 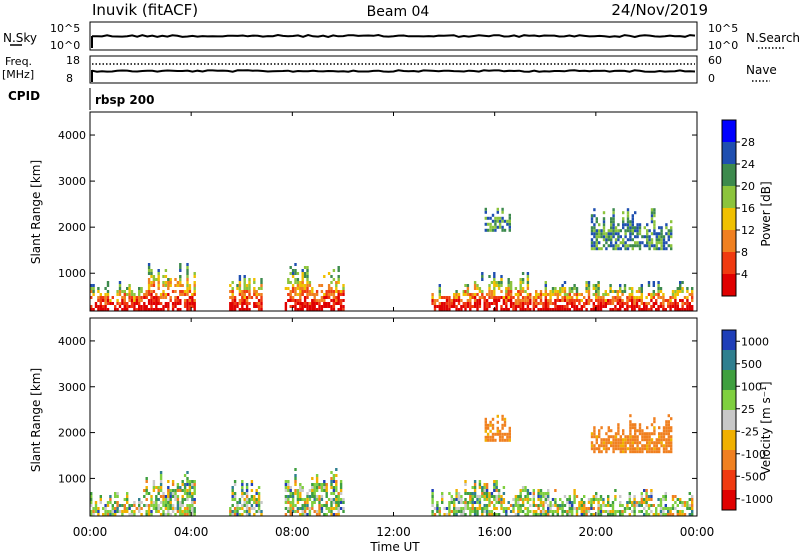 What do you see at coordinates (596, 532) in the screenshot?
I see `time-tick-label: 20:00` at bounding box center [596, 532].